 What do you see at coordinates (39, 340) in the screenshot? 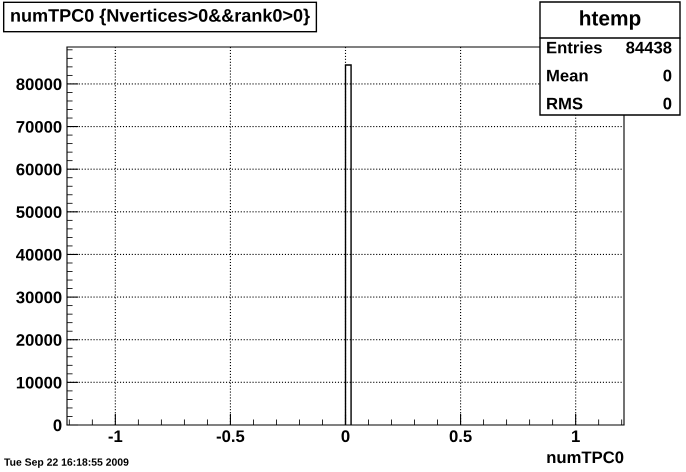
I see `y-tick-label: 20000` at bounding box center [39, 340].